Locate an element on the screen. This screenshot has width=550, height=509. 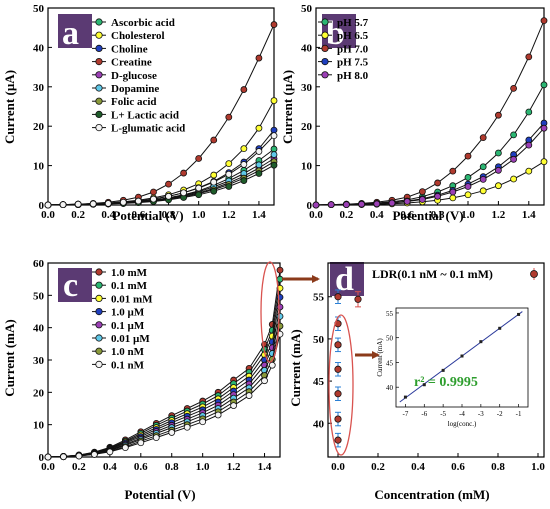
legend-label: 0.1 nM is located at coordinates (128, 365).